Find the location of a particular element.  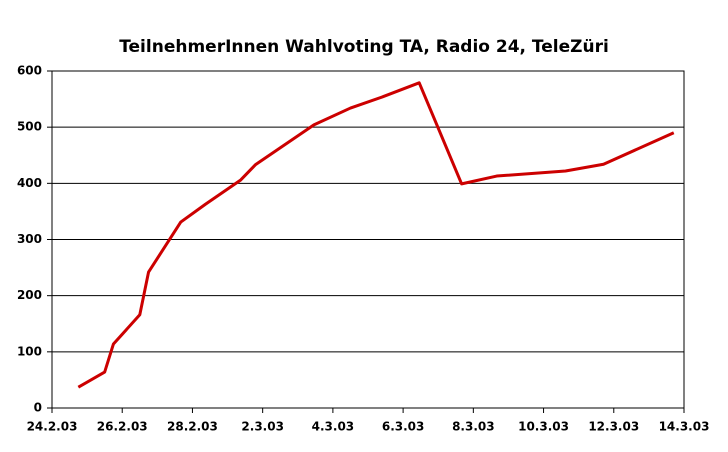

x-tick-label: 28.2.03 is located at coordinates (192, 427).